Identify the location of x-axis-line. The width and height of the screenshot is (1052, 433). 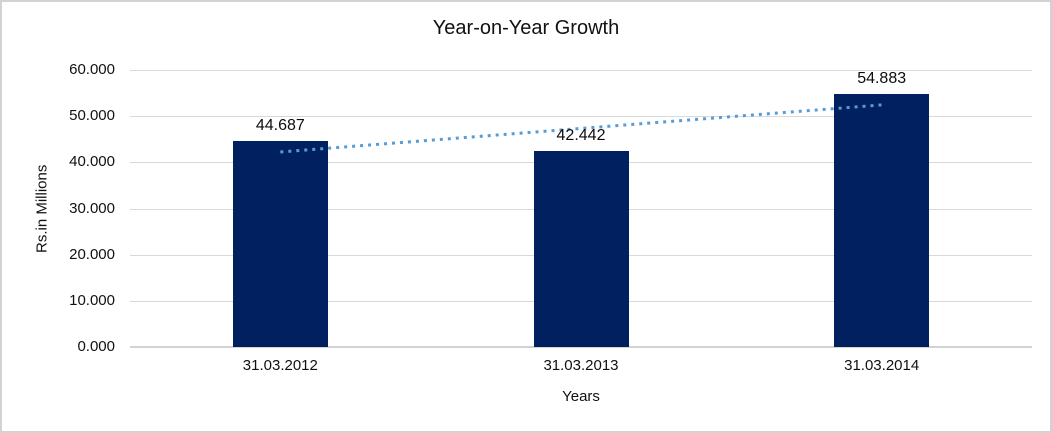
(581, 347).